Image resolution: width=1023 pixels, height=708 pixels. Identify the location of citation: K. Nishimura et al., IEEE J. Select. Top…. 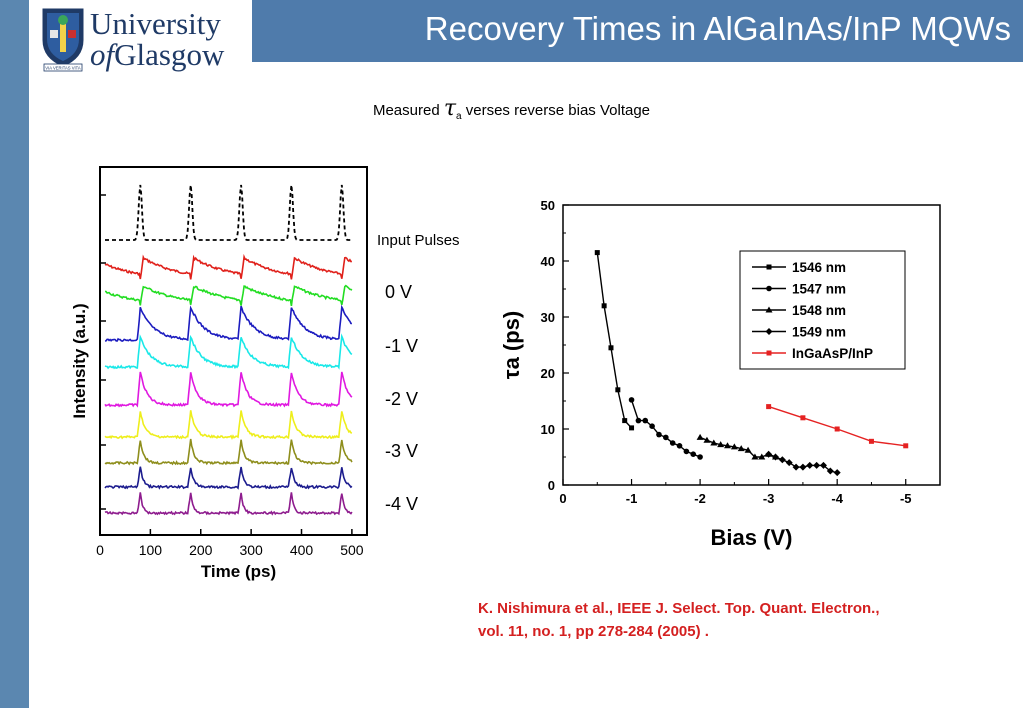
(678, 620).